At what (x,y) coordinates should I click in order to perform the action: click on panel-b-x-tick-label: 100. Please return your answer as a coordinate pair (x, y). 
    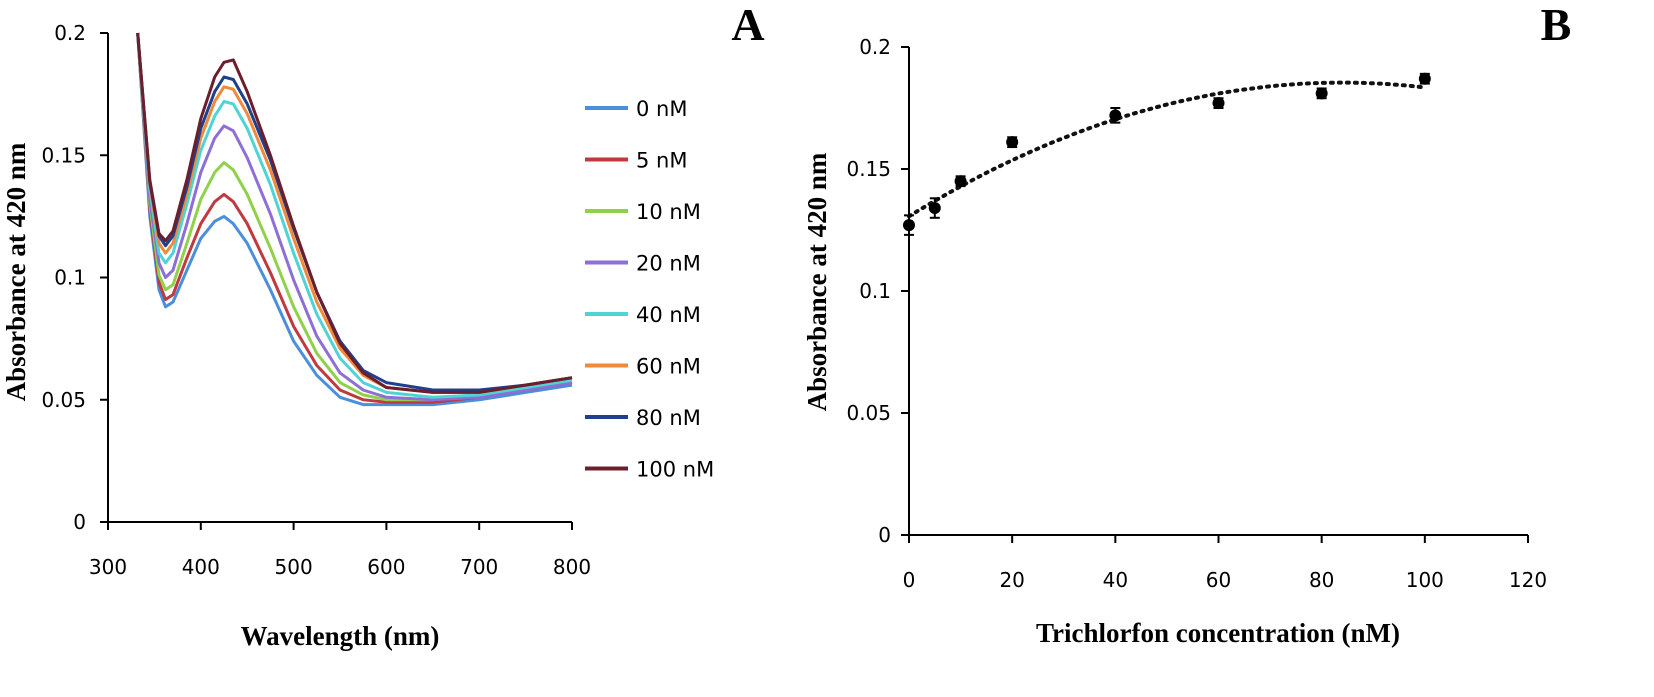
    Looking at the image, I should click on (1425, 580).